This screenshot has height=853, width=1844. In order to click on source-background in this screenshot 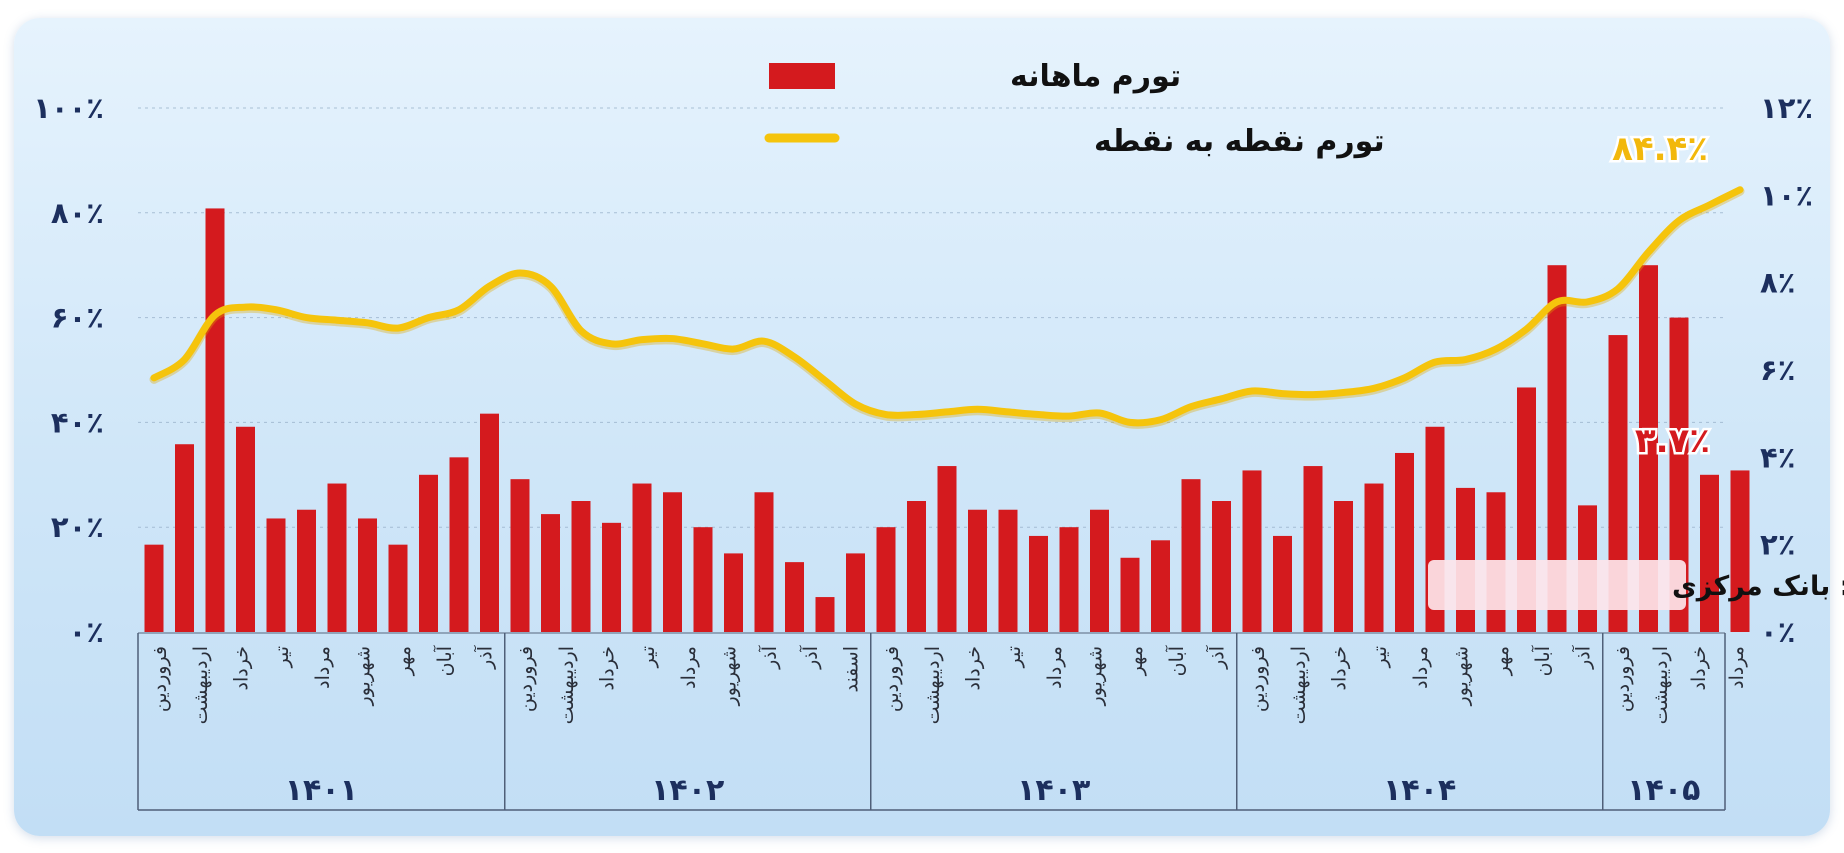, I will do `click(1557, 585)`.